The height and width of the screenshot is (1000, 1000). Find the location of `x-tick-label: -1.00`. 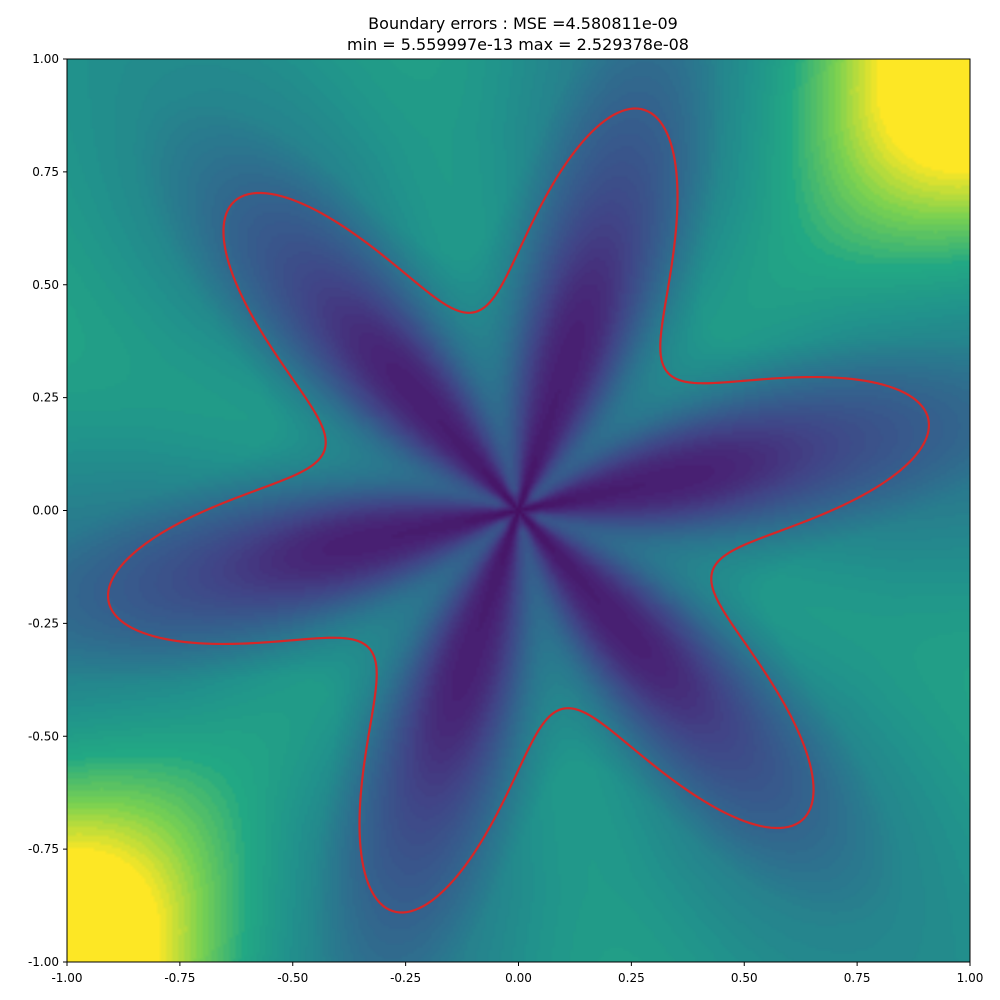

x-tick-label: -1.00 is located at coordinates (66, 978).